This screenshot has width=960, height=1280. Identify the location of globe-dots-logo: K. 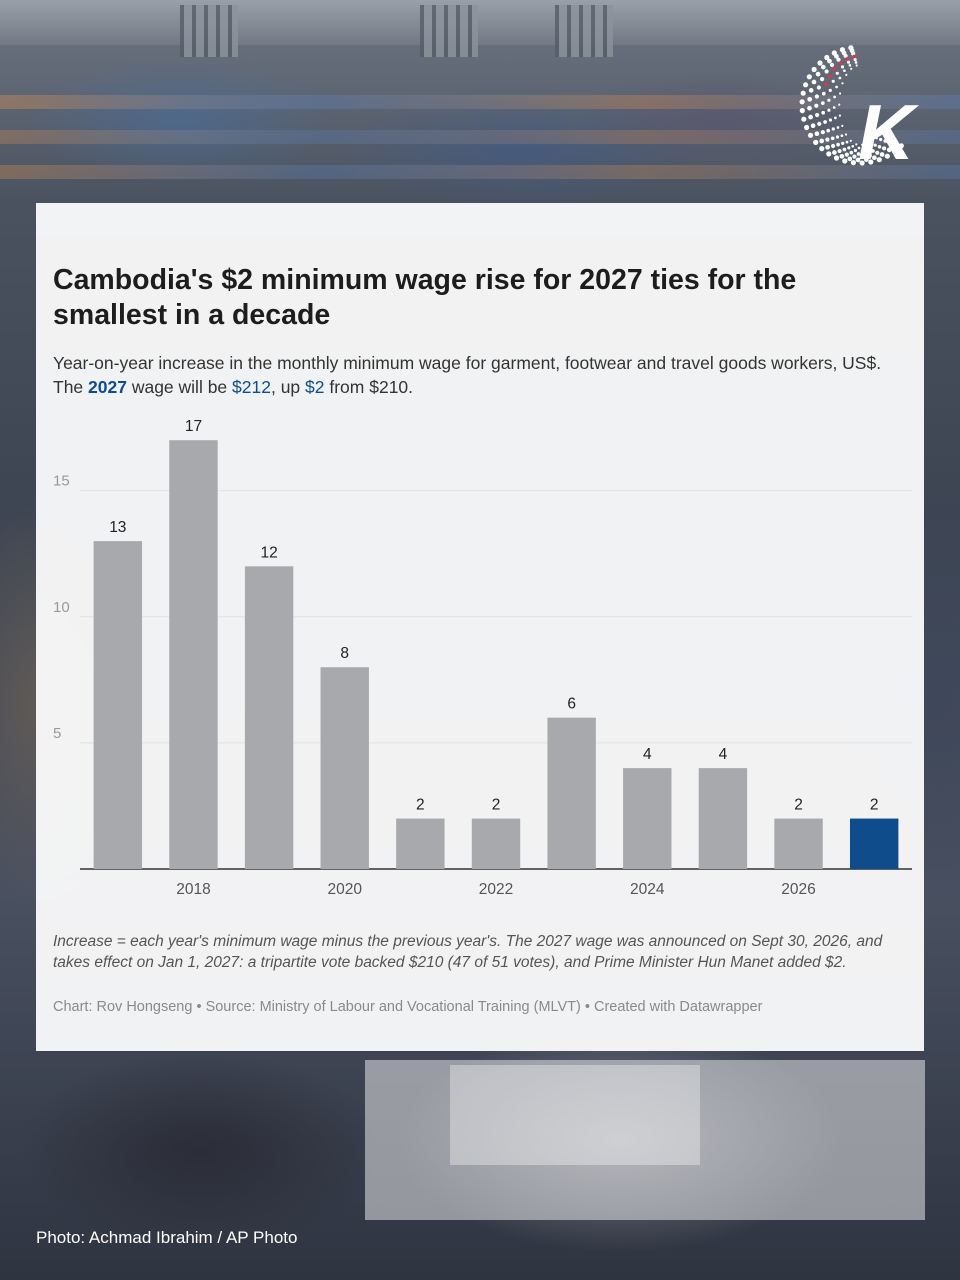
(859, 110).